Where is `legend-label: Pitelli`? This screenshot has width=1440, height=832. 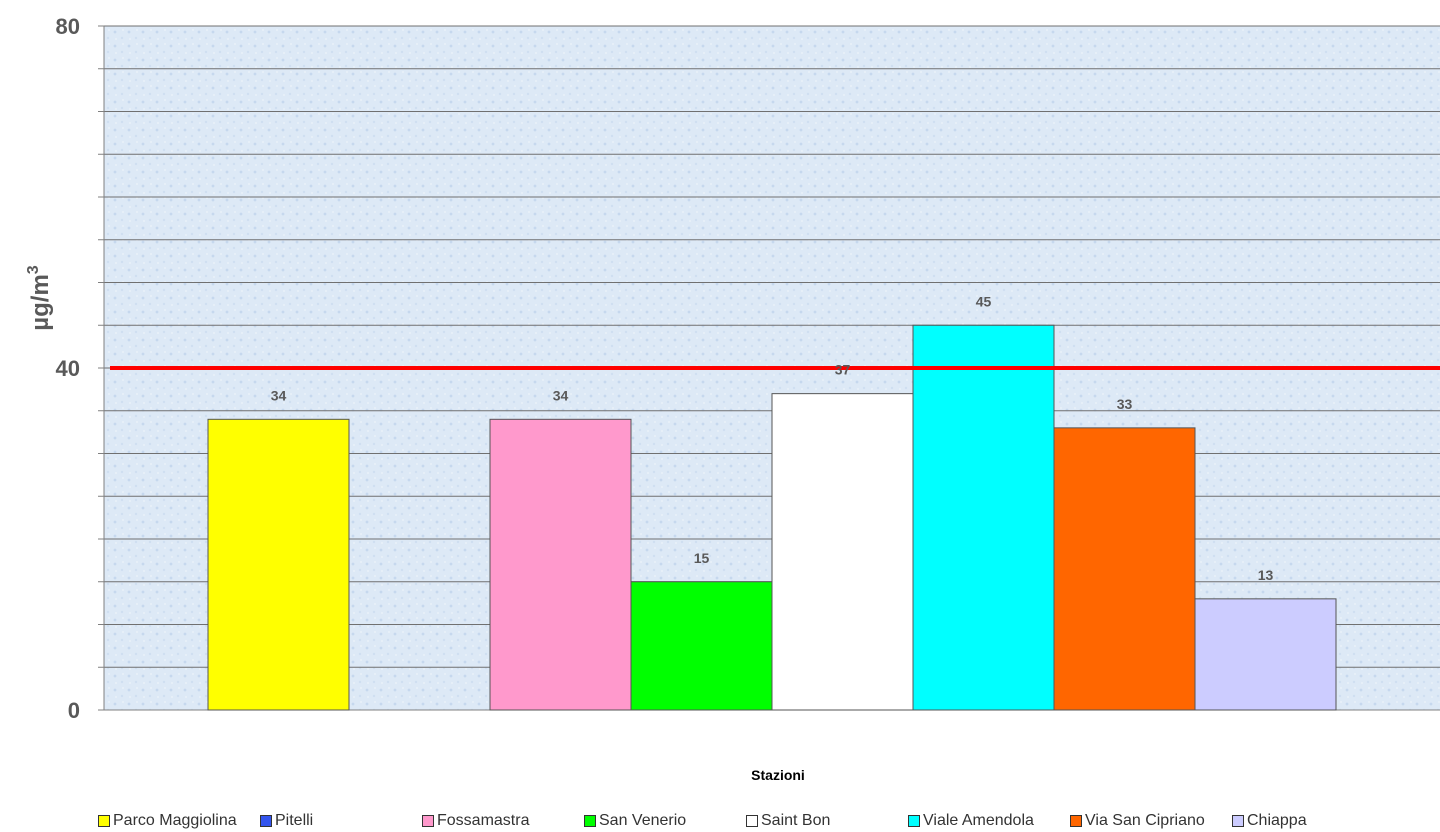
legend-label: Pitelli is located at coordinates (294, 820).